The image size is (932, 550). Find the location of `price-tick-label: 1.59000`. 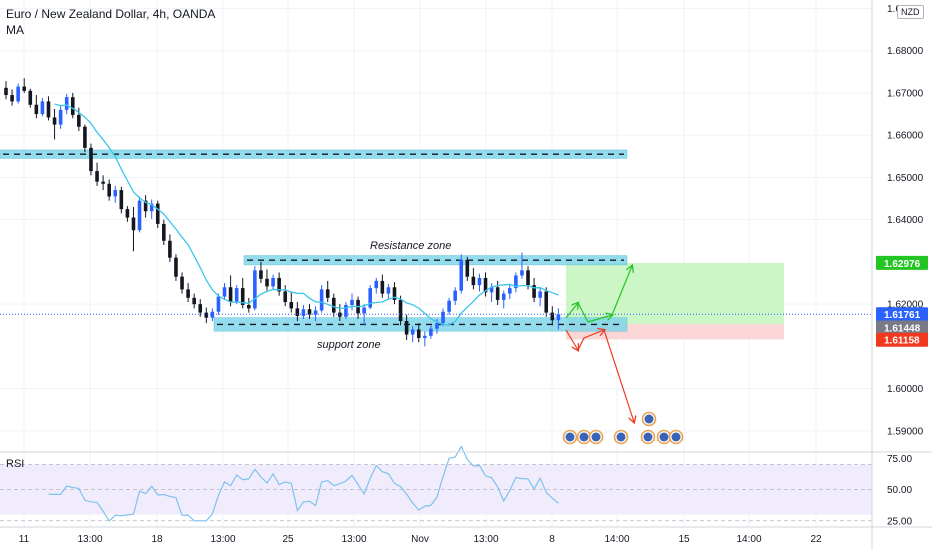

price-tick-label: 1.59000 is located at coordinates (905, 431).